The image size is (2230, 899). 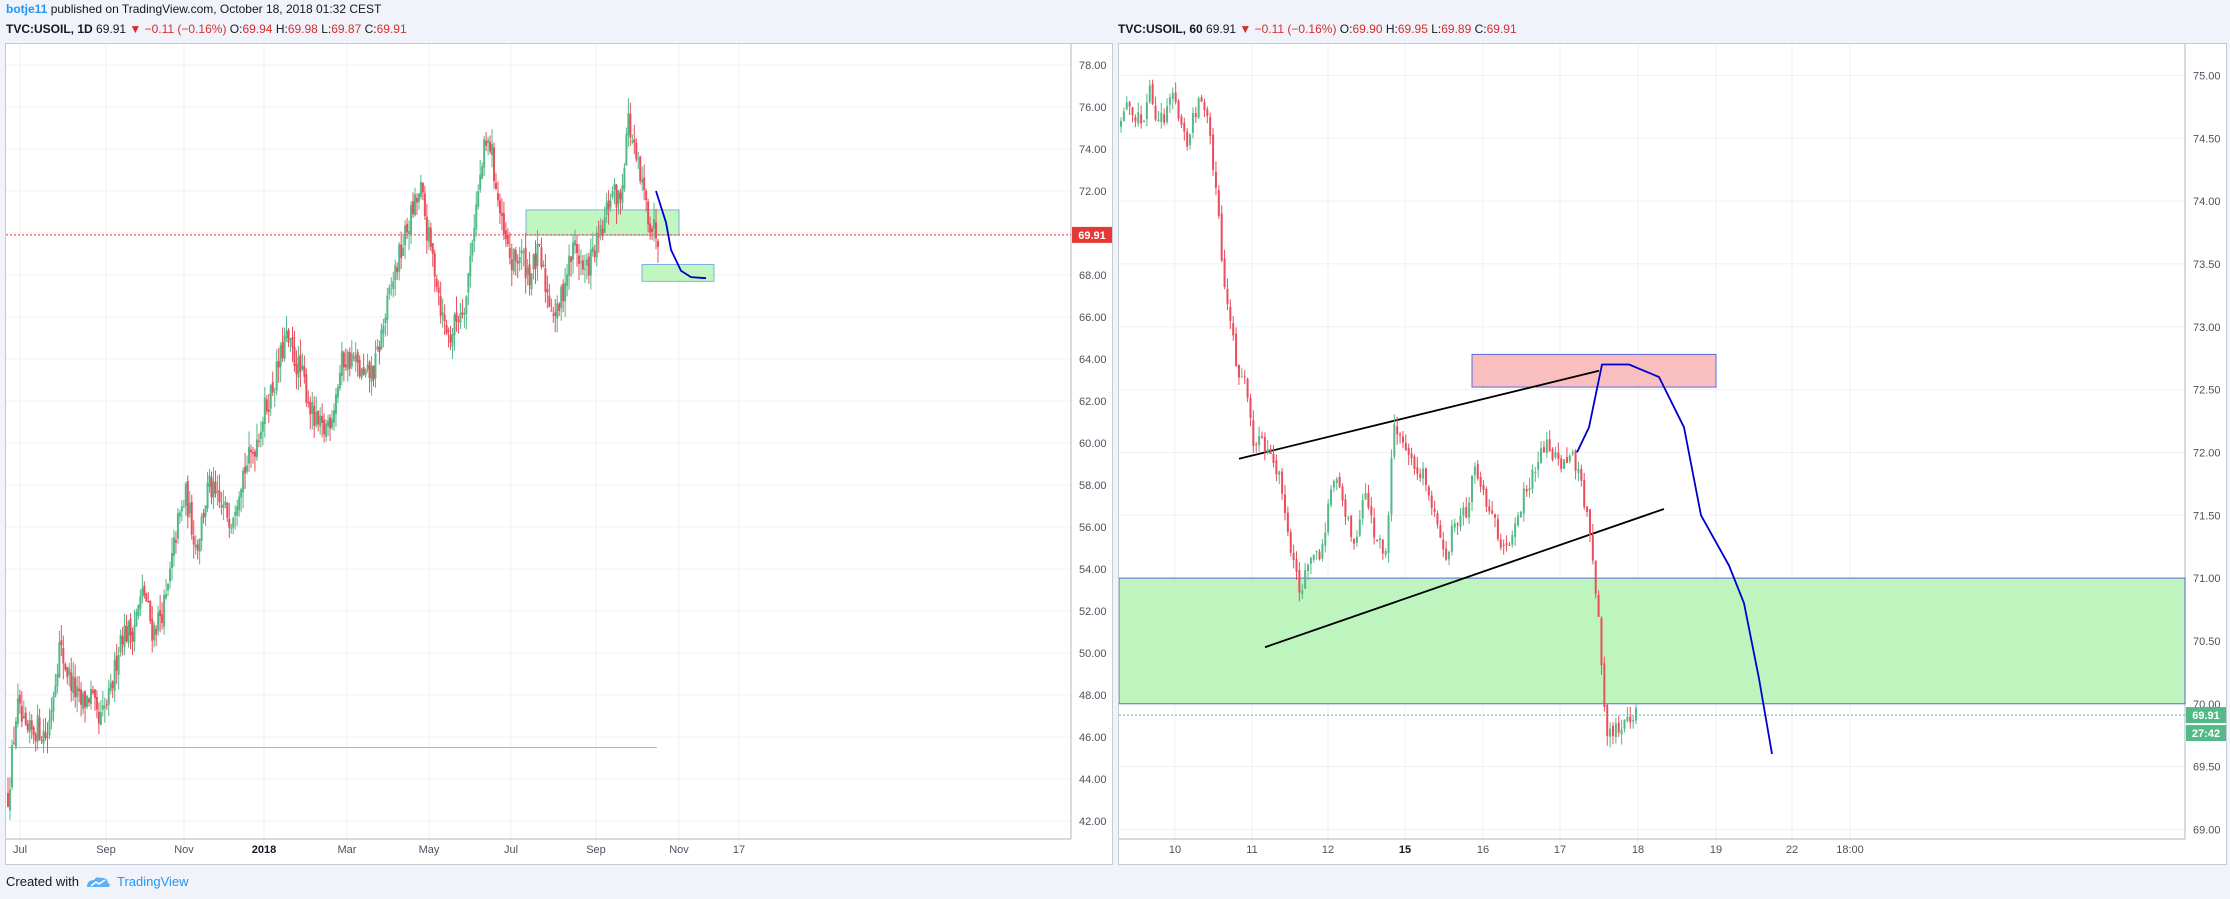 I want to click on x-tick-label: May, so click(x=429, y=850).